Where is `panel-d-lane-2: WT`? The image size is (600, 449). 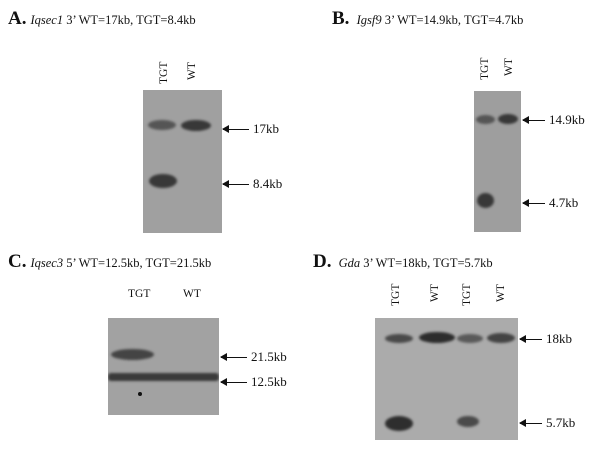
panel-d-lane-2: WT is located at coordinates (435, 293).